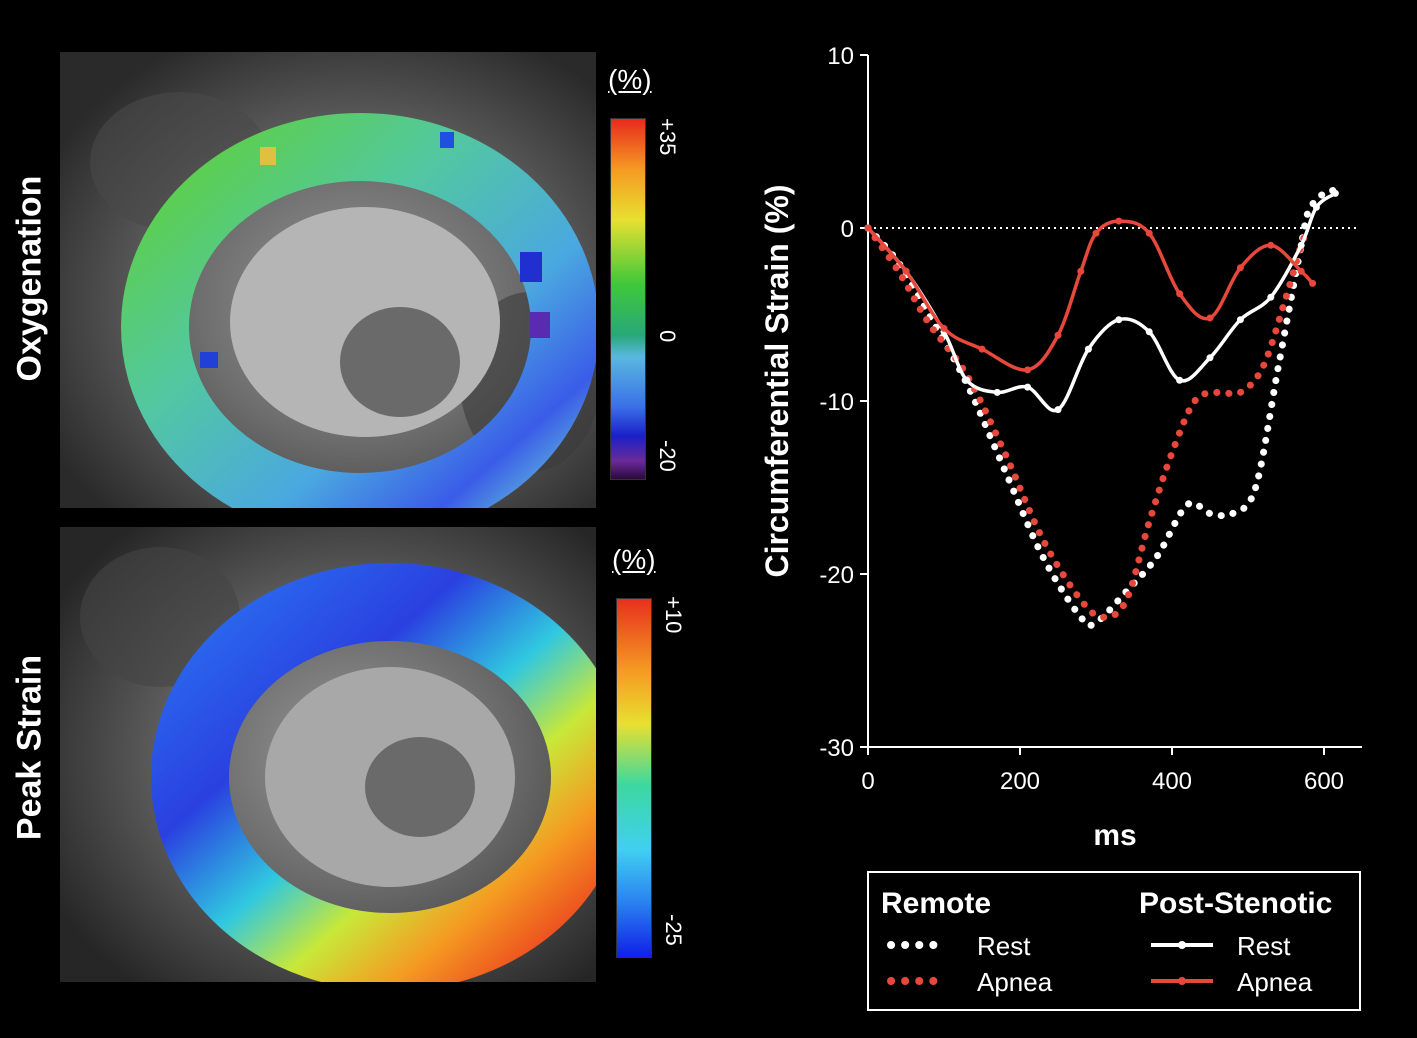 The image size is (1417, 1038). What do you see at coordinates (1114, 835) in the screenshot?
I see `x-axis-label: ms` at bounding box center [1114, 835].